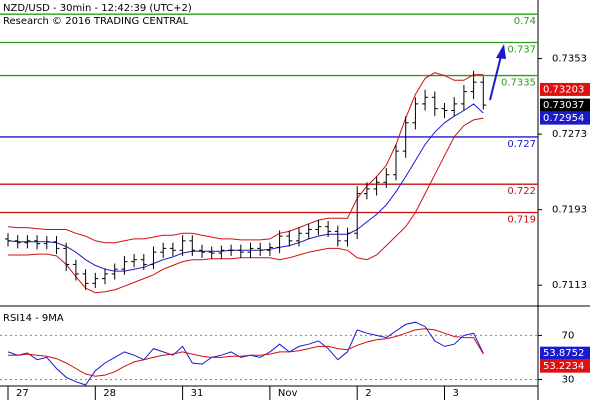  What do you see at coordinates (521, 220) in the screenshot?
I see `level-label: 0.719` at bounding box center [521, 220].